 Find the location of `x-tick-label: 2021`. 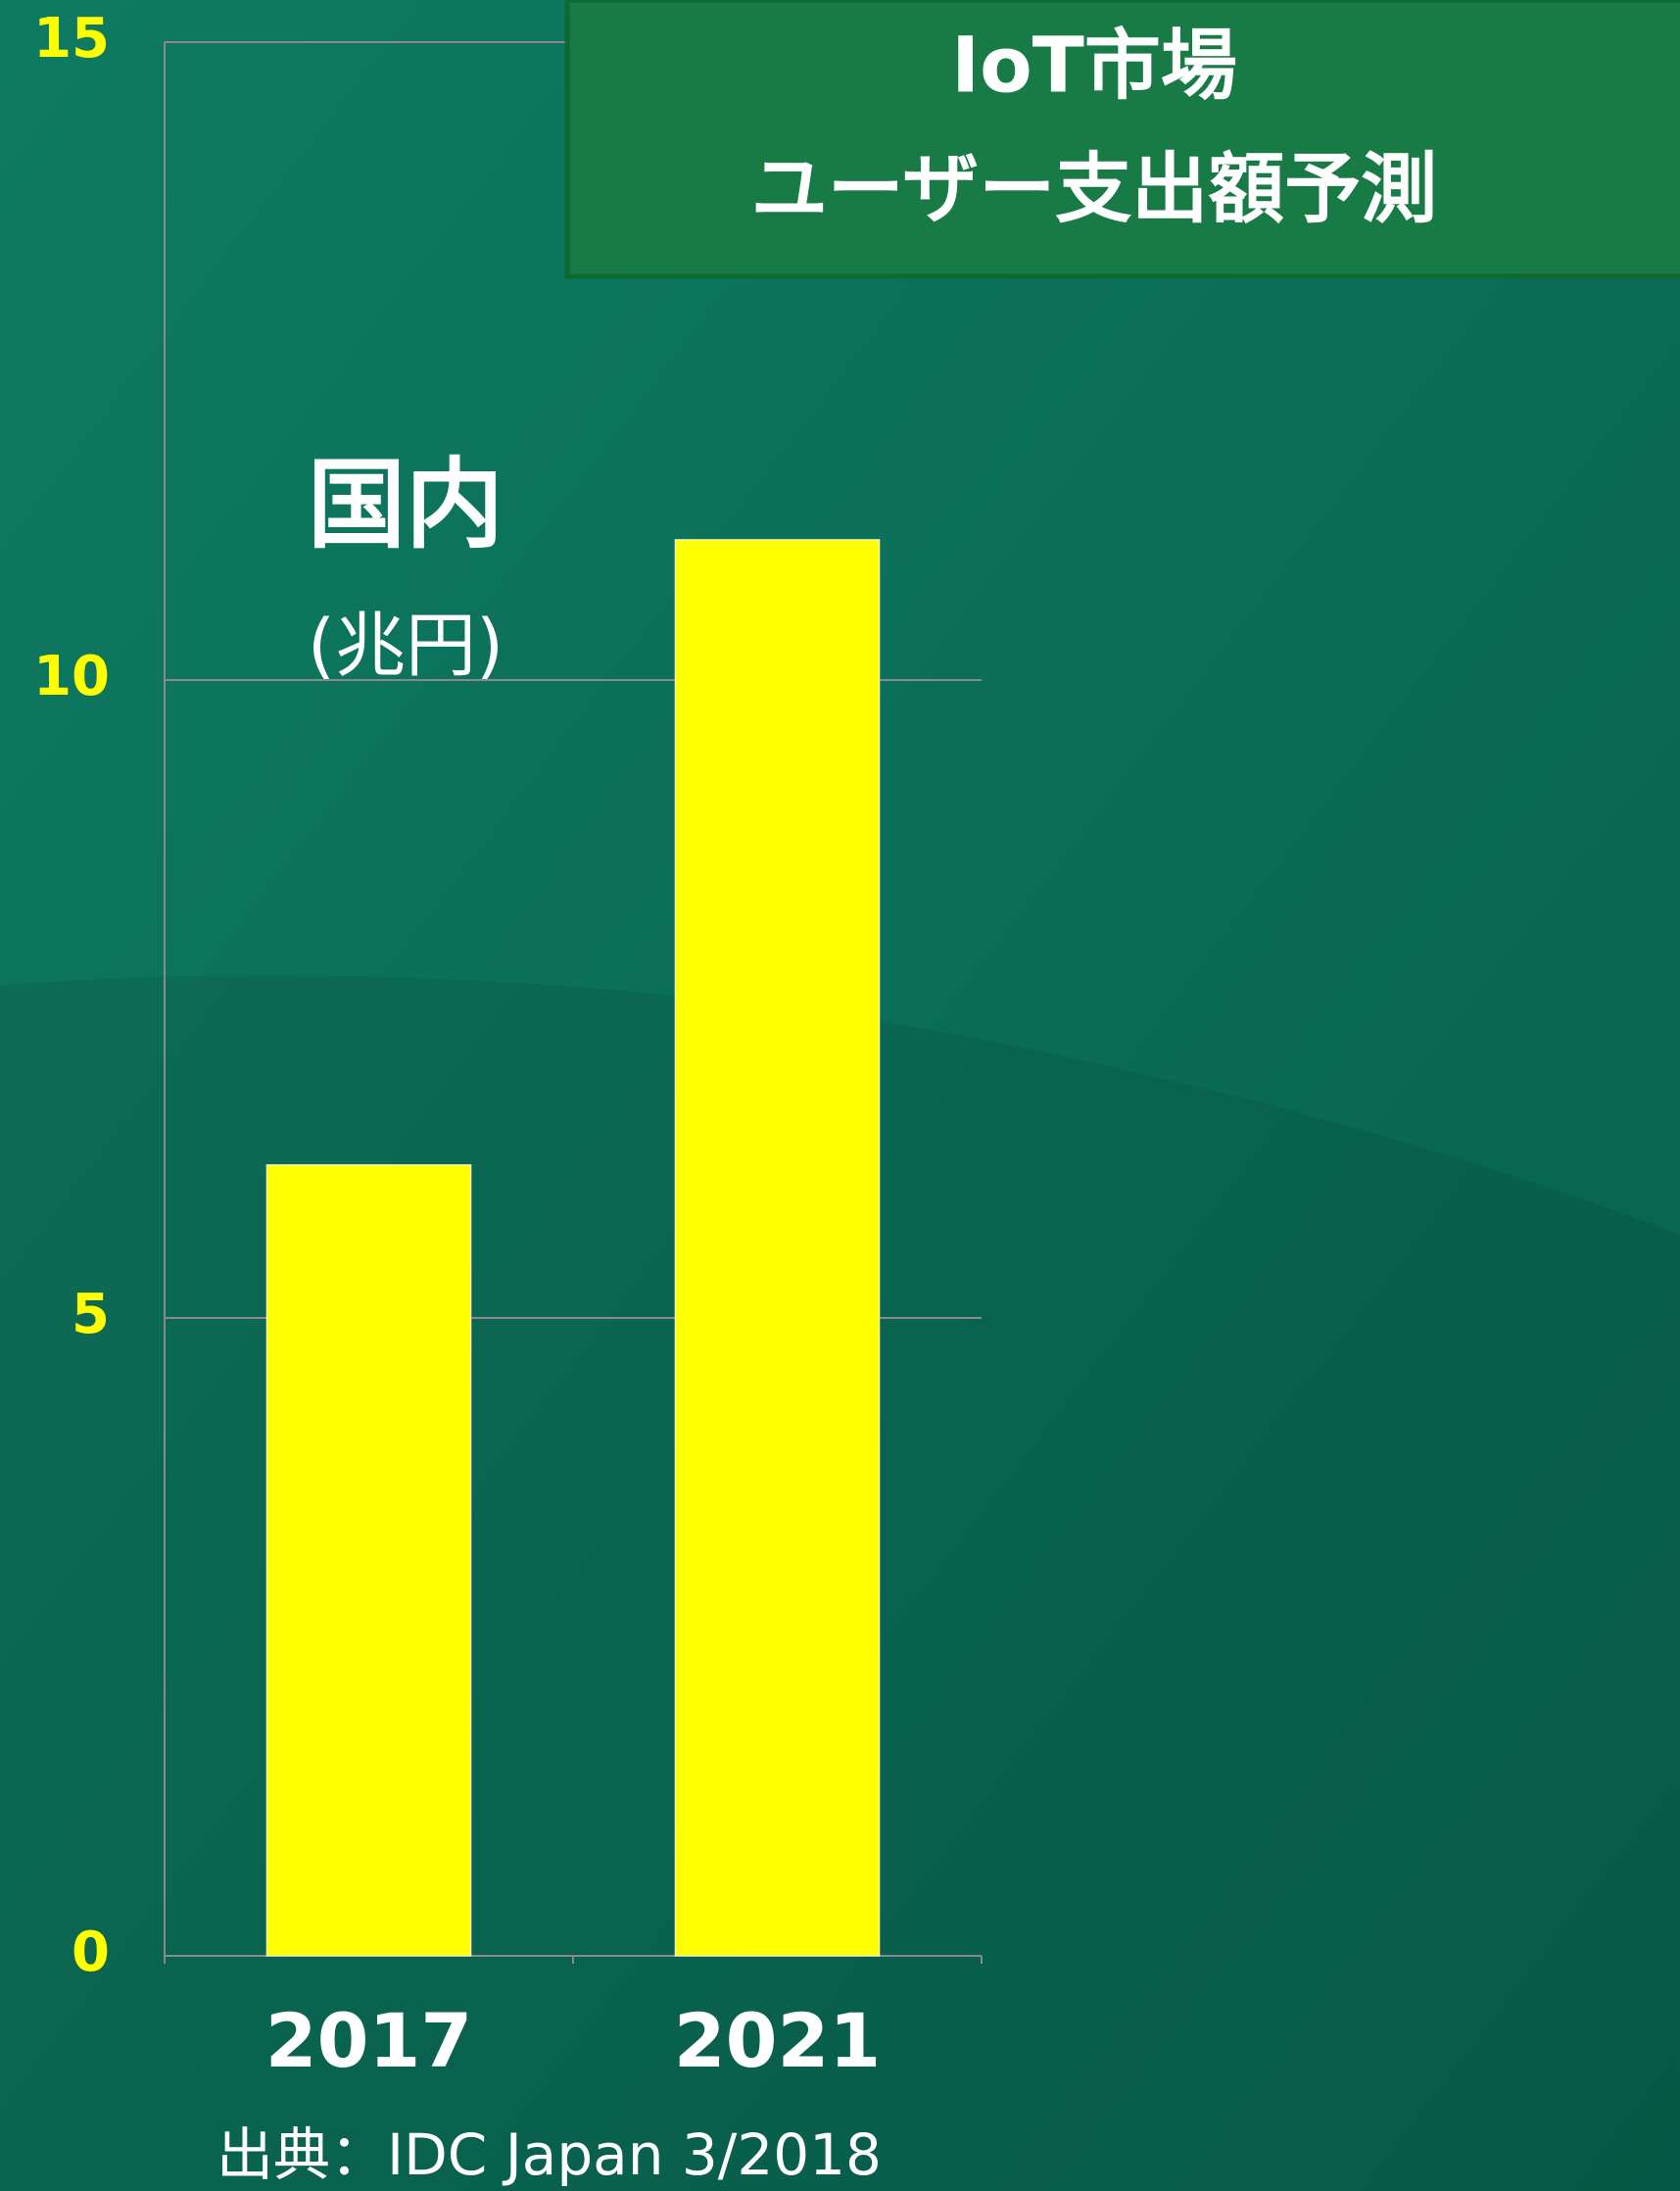

x-tick-label: 2021 is located at coordinates (778, 2040).